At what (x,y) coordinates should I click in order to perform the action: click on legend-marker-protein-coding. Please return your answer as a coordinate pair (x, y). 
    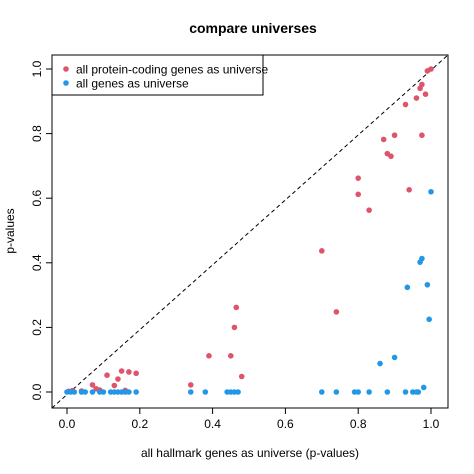
    Looking at the image, I should click on (66, 69).